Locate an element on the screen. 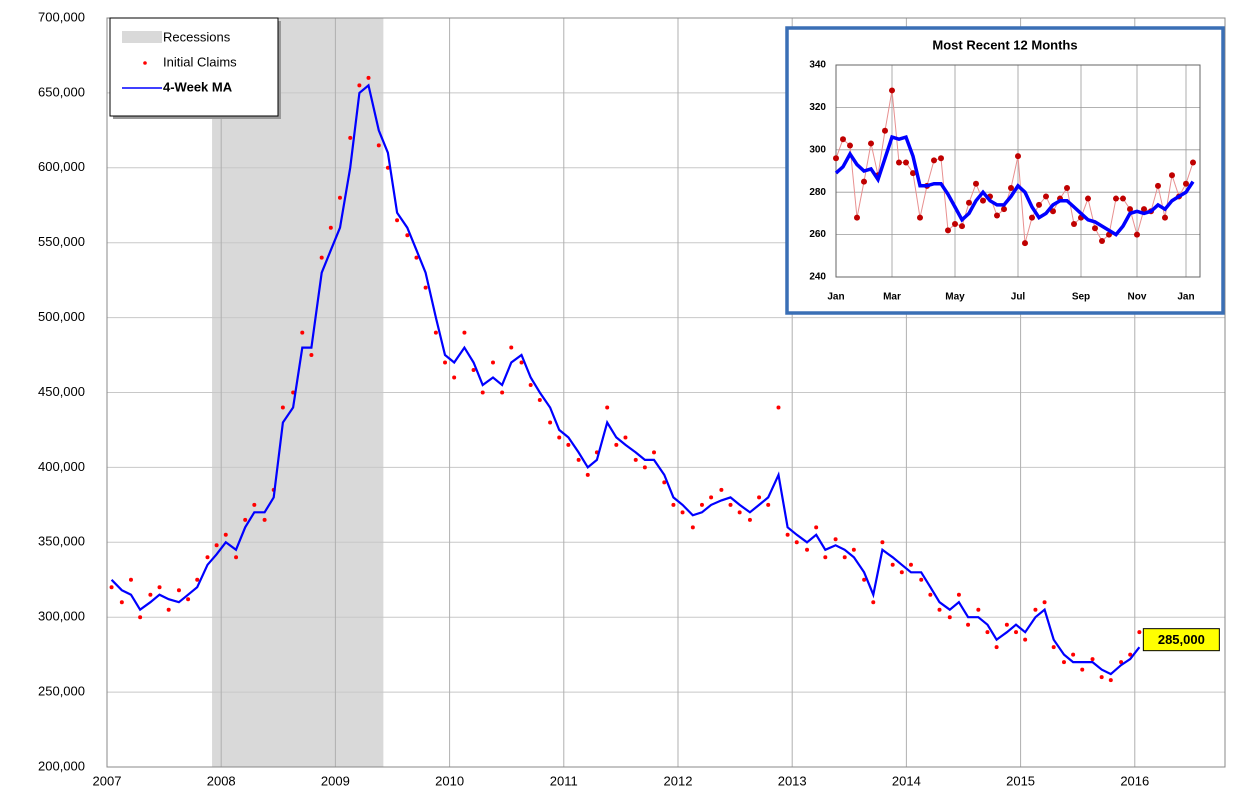 This screenshot has width=1248, height=804. x-tick-label: Nov is located at coordinates (1137, 297).